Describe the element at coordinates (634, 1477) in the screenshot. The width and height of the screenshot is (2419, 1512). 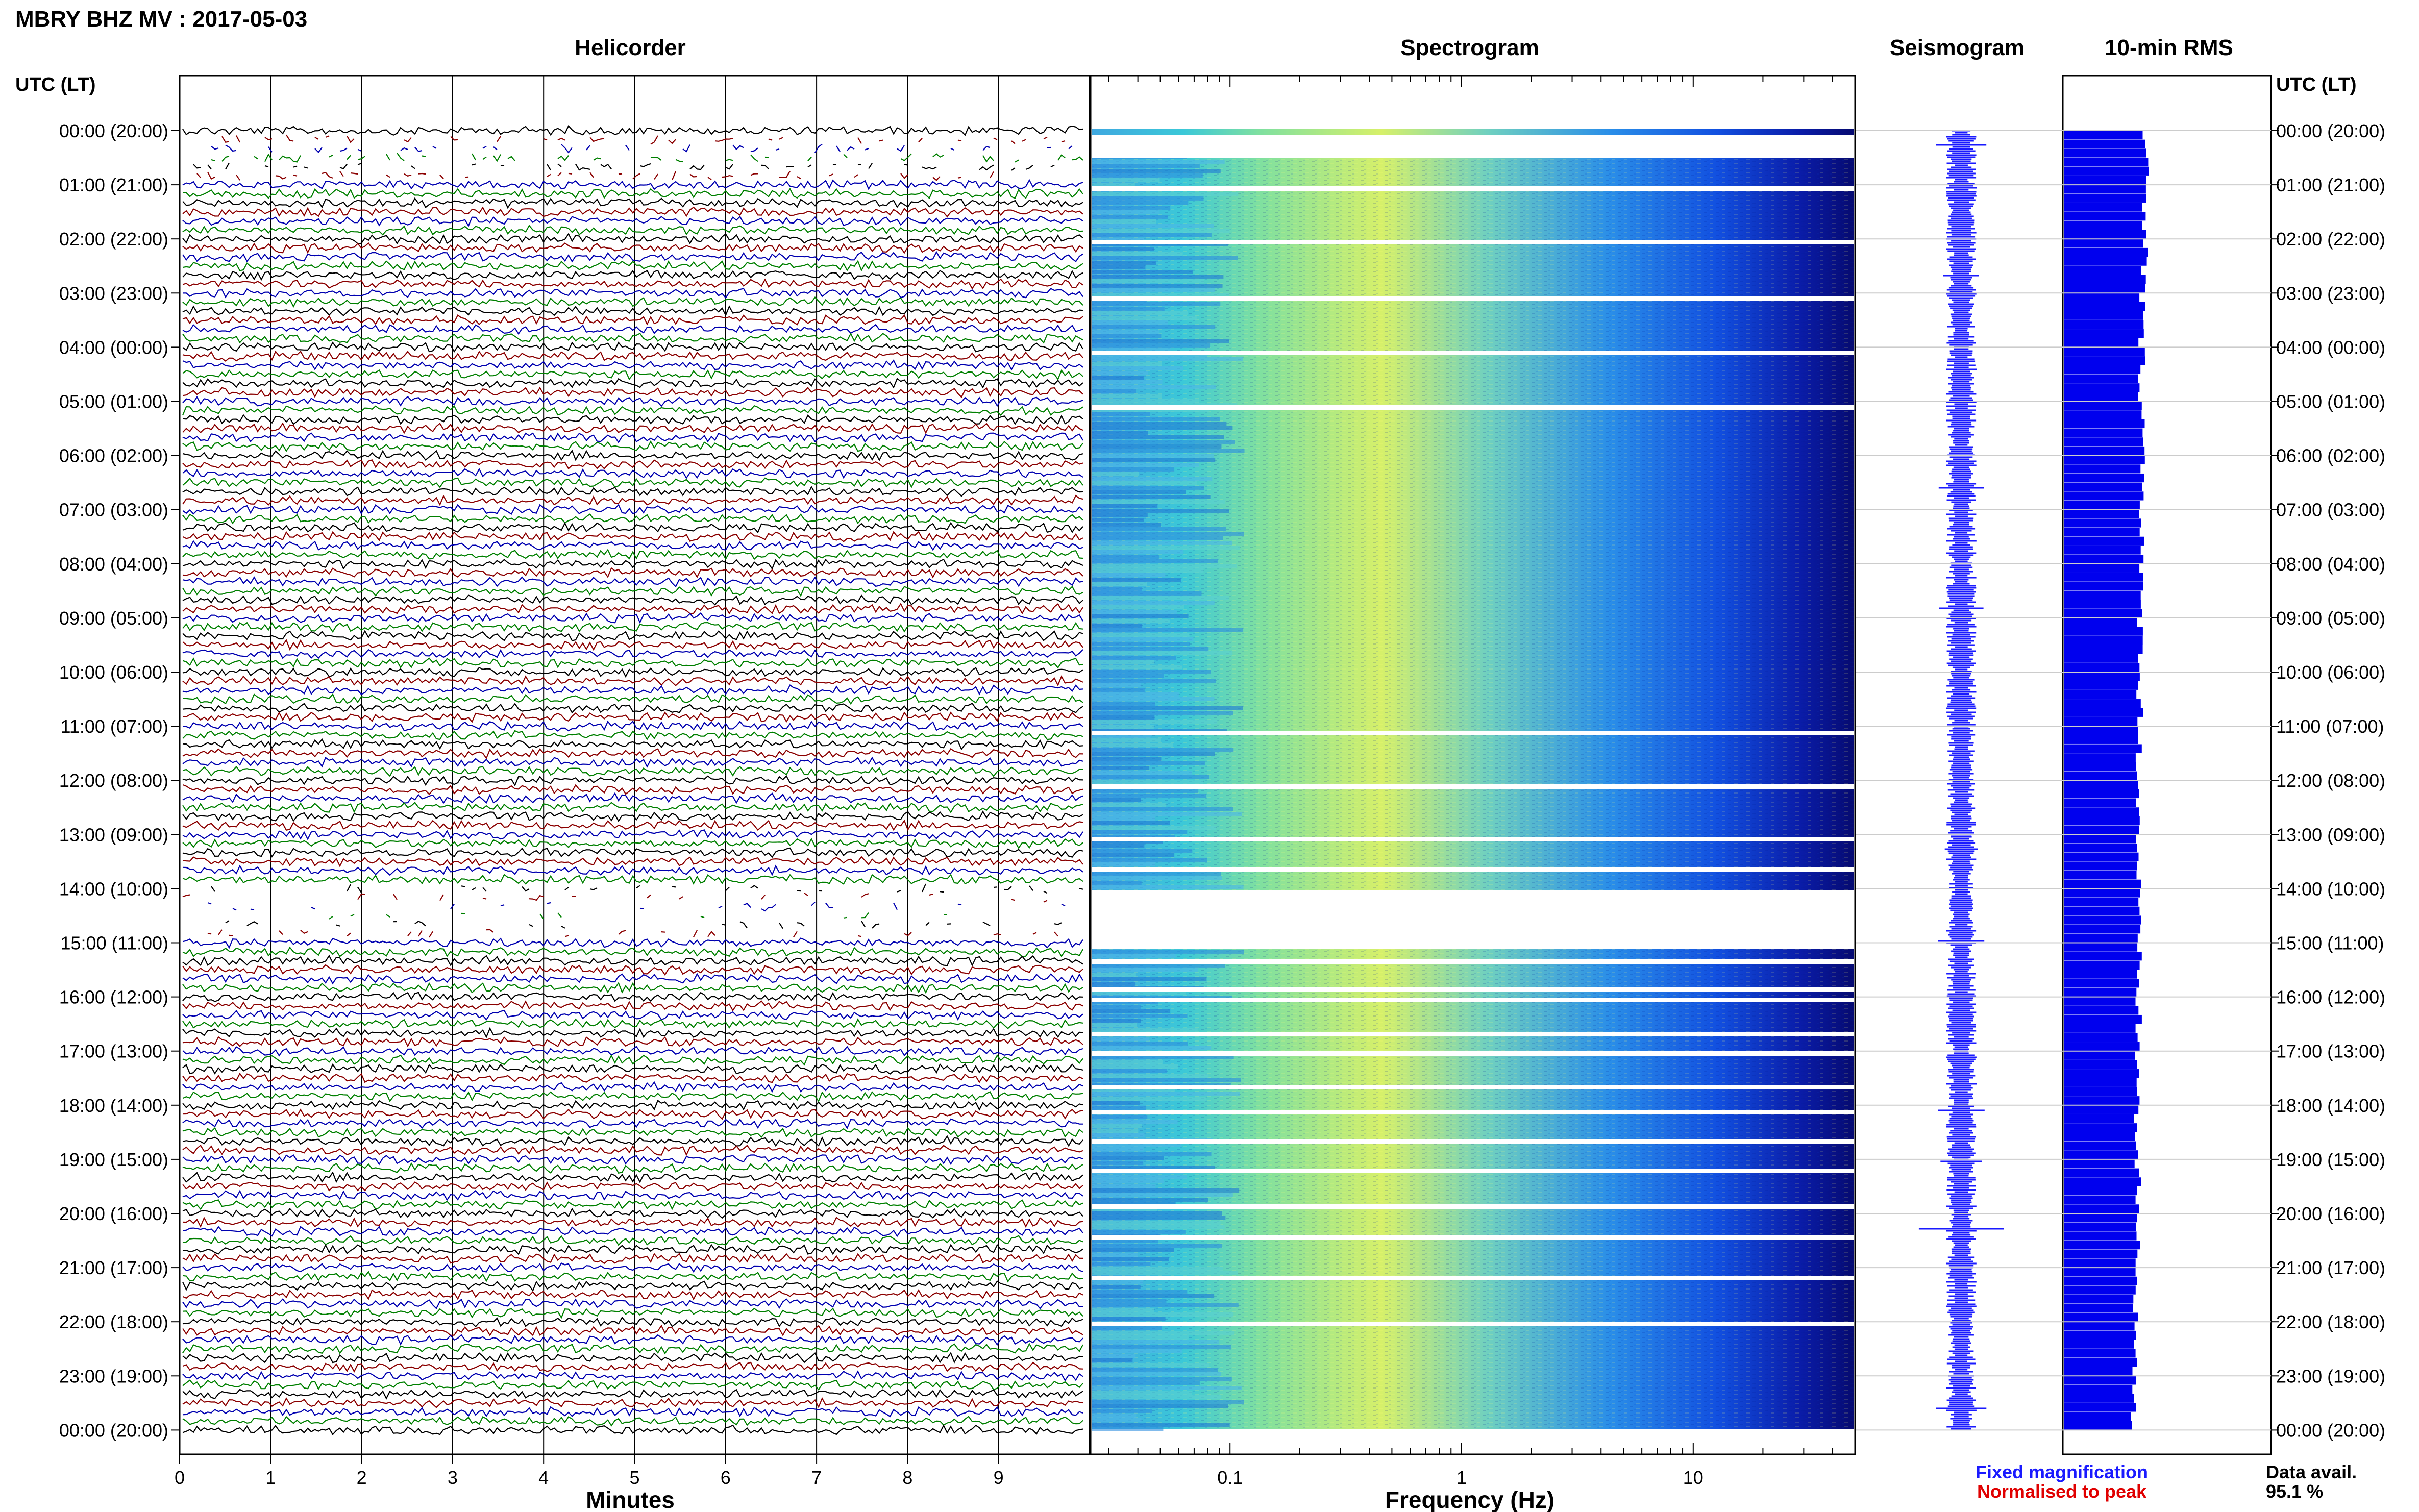
I see `helicorder-xtick-label: 5` at that location.